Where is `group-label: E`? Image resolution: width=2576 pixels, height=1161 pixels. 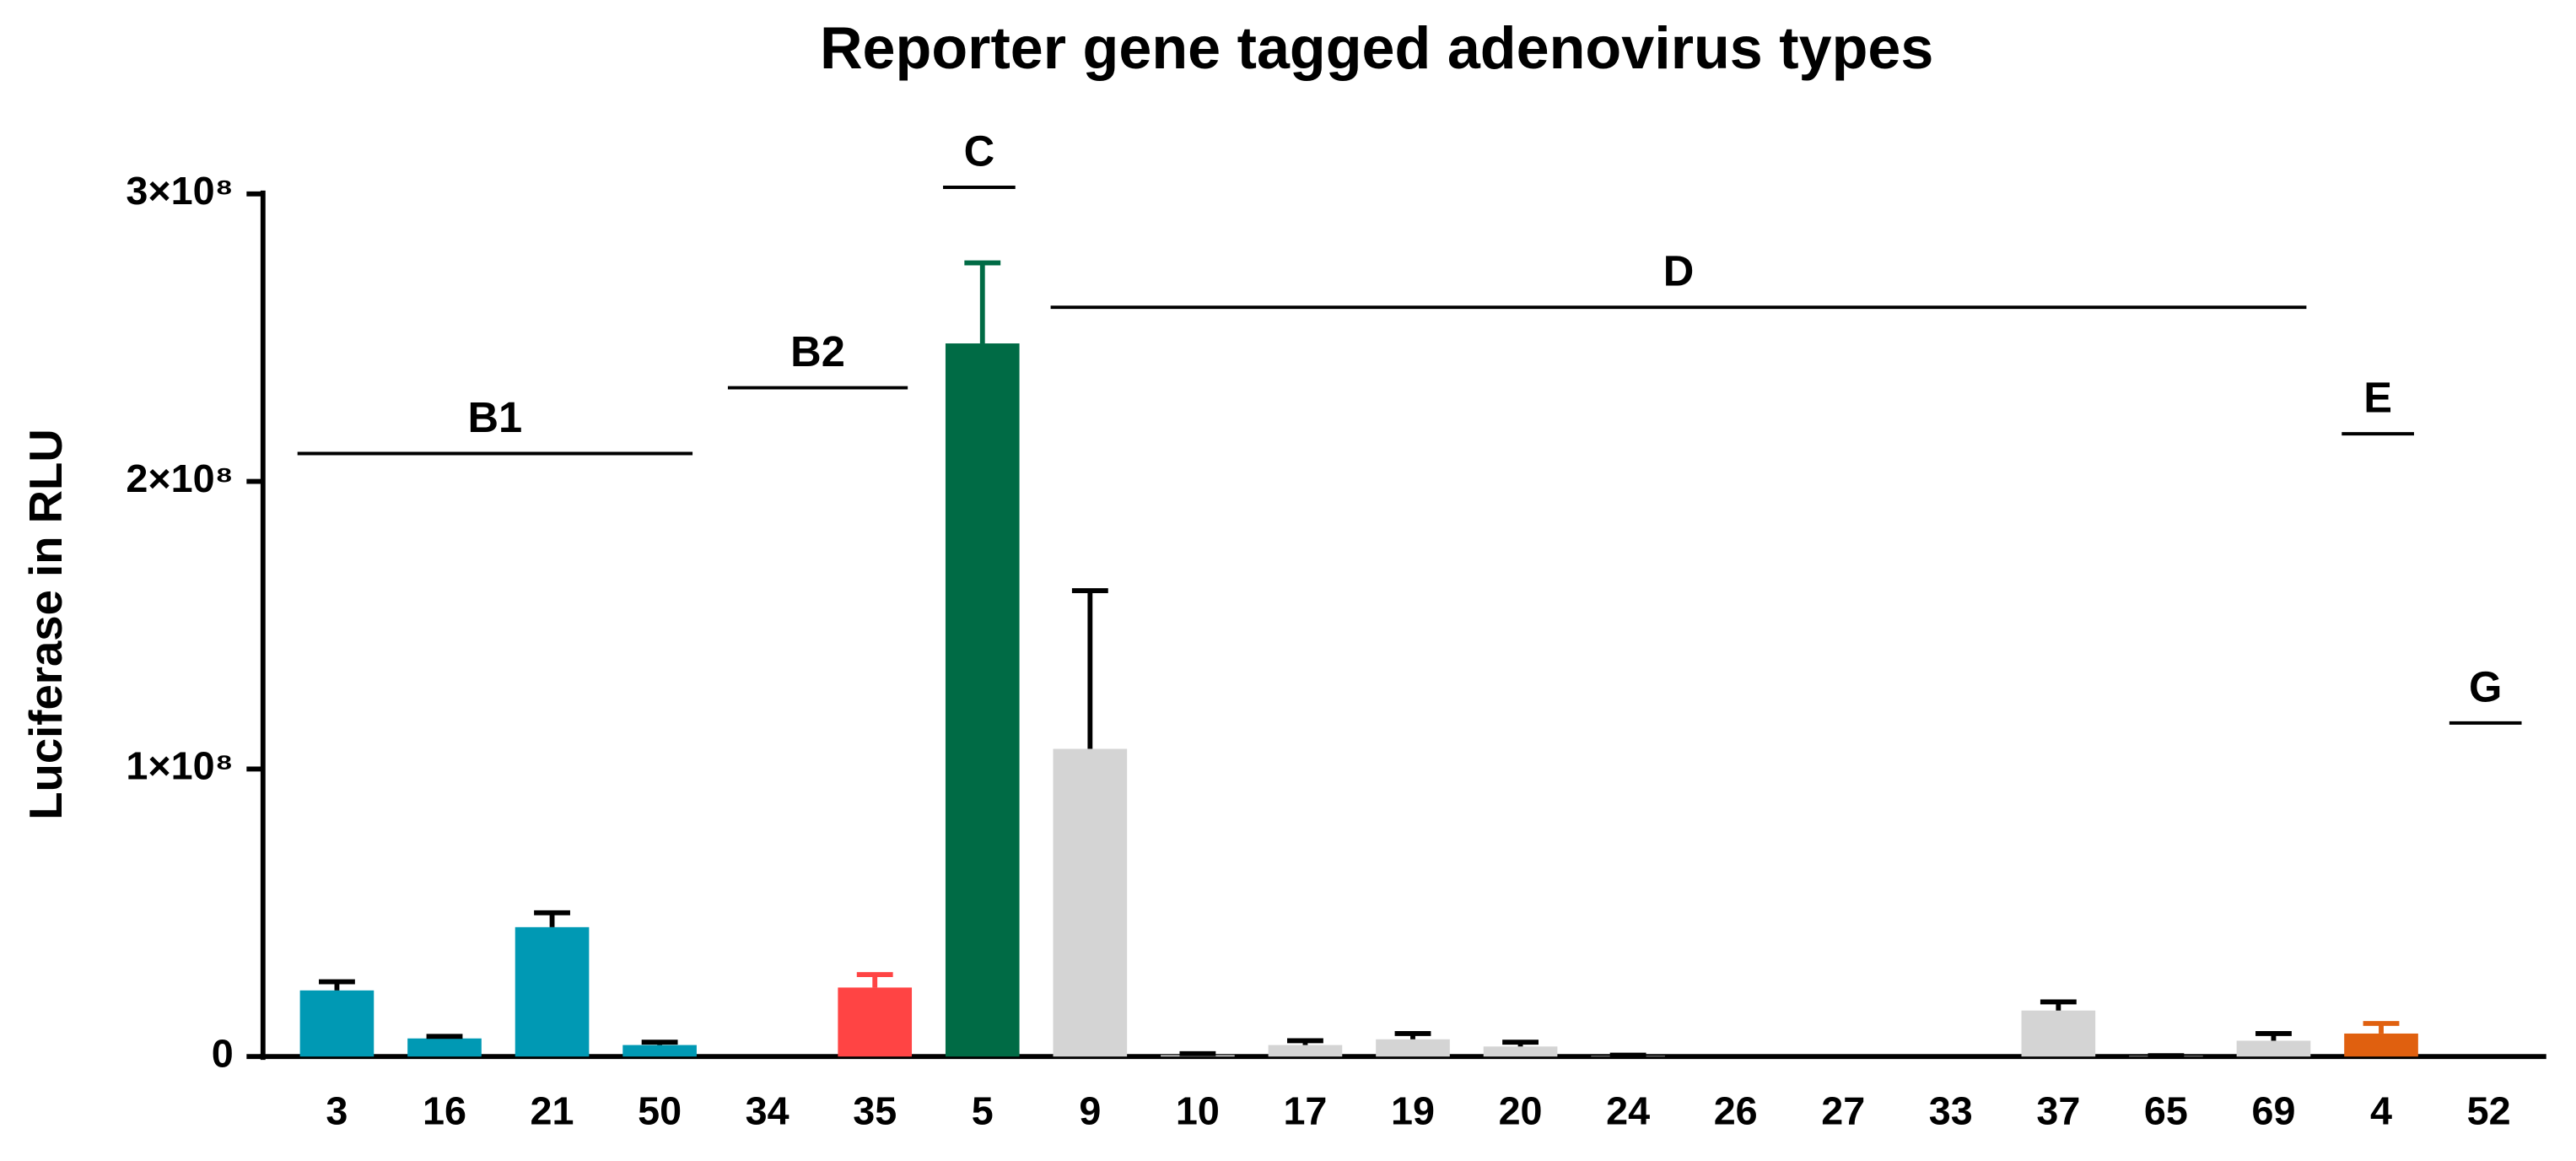 group-label: E is located at coordinates (2377, 398).